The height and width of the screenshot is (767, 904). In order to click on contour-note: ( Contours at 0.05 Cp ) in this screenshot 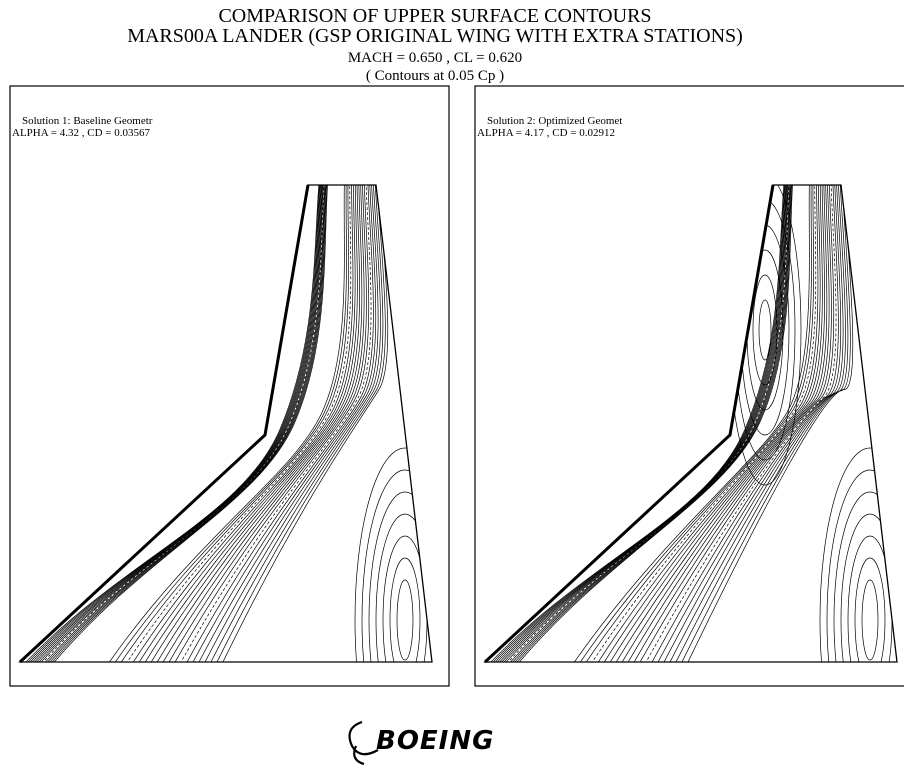, I will do `click(435, 76)`.